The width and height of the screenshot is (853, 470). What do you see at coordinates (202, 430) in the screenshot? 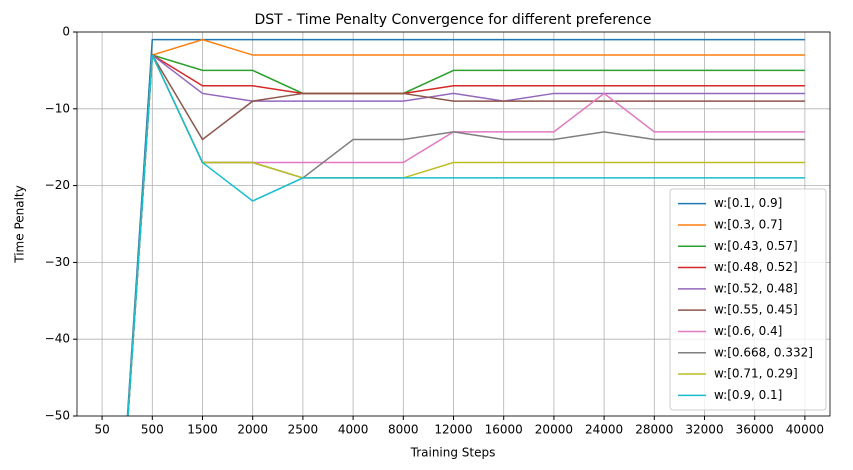
I see `x-tick-label: 1500` at bounding box center [202, 430].